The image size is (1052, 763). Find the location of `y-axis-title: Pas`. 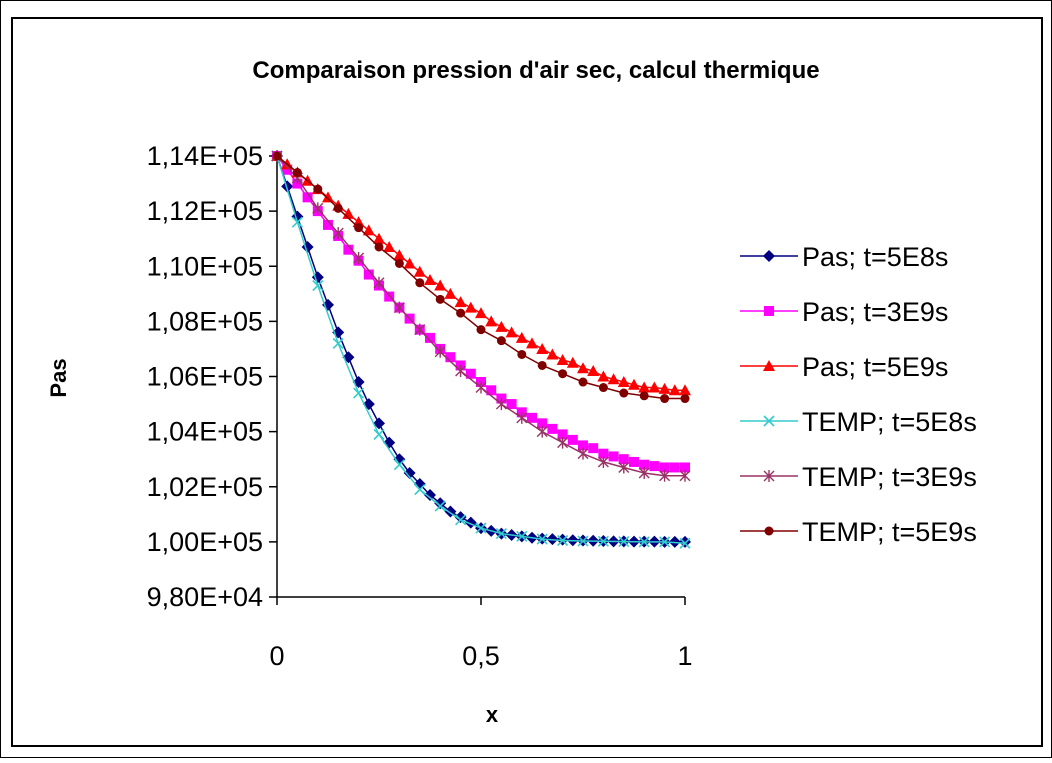

y-axis-title: Pas is located at coordinates (58, 377).